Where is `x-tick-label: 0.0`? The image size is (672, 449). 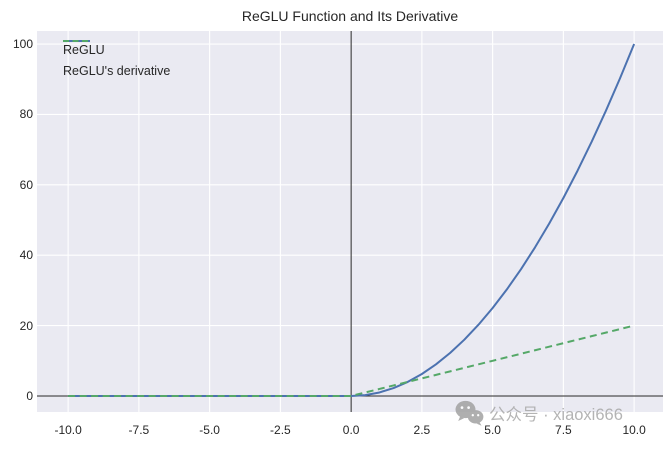
x-tick-label: 0.0 is located at coordinates (351, 430).